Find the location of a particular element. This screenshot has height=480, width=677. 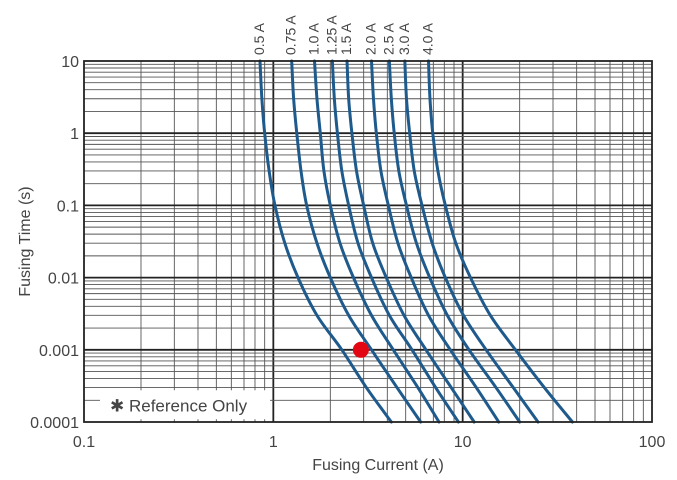

marker is located at coordinates (360, 349).